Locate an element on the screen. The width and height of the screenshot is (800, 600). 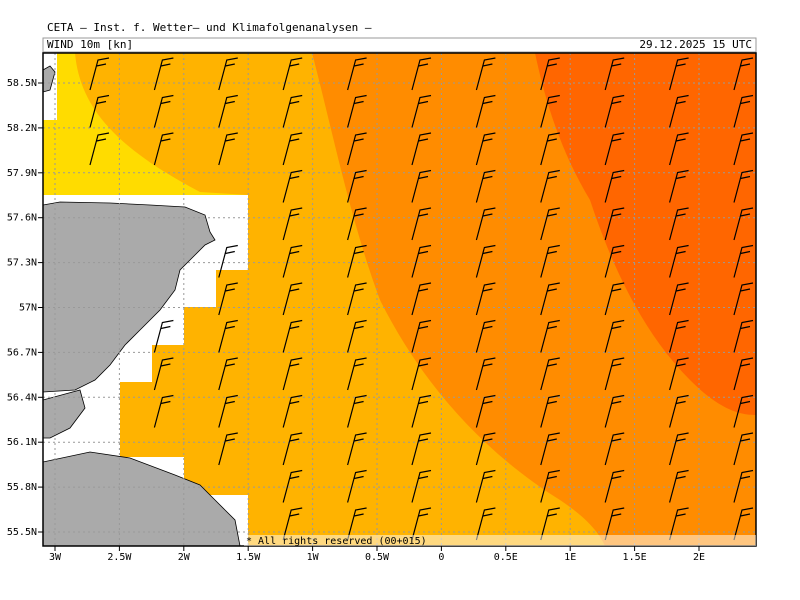
lat-label: 56.7N is located at coordinates (22, 352).